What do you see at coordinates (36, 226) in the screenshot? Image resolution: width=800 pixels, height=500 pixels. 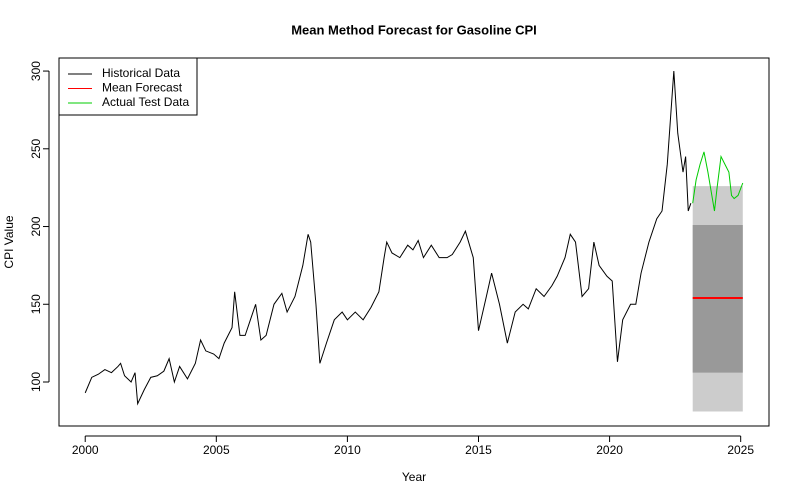 I see `y-tick-label: 200` at bounding box center [36, 226].